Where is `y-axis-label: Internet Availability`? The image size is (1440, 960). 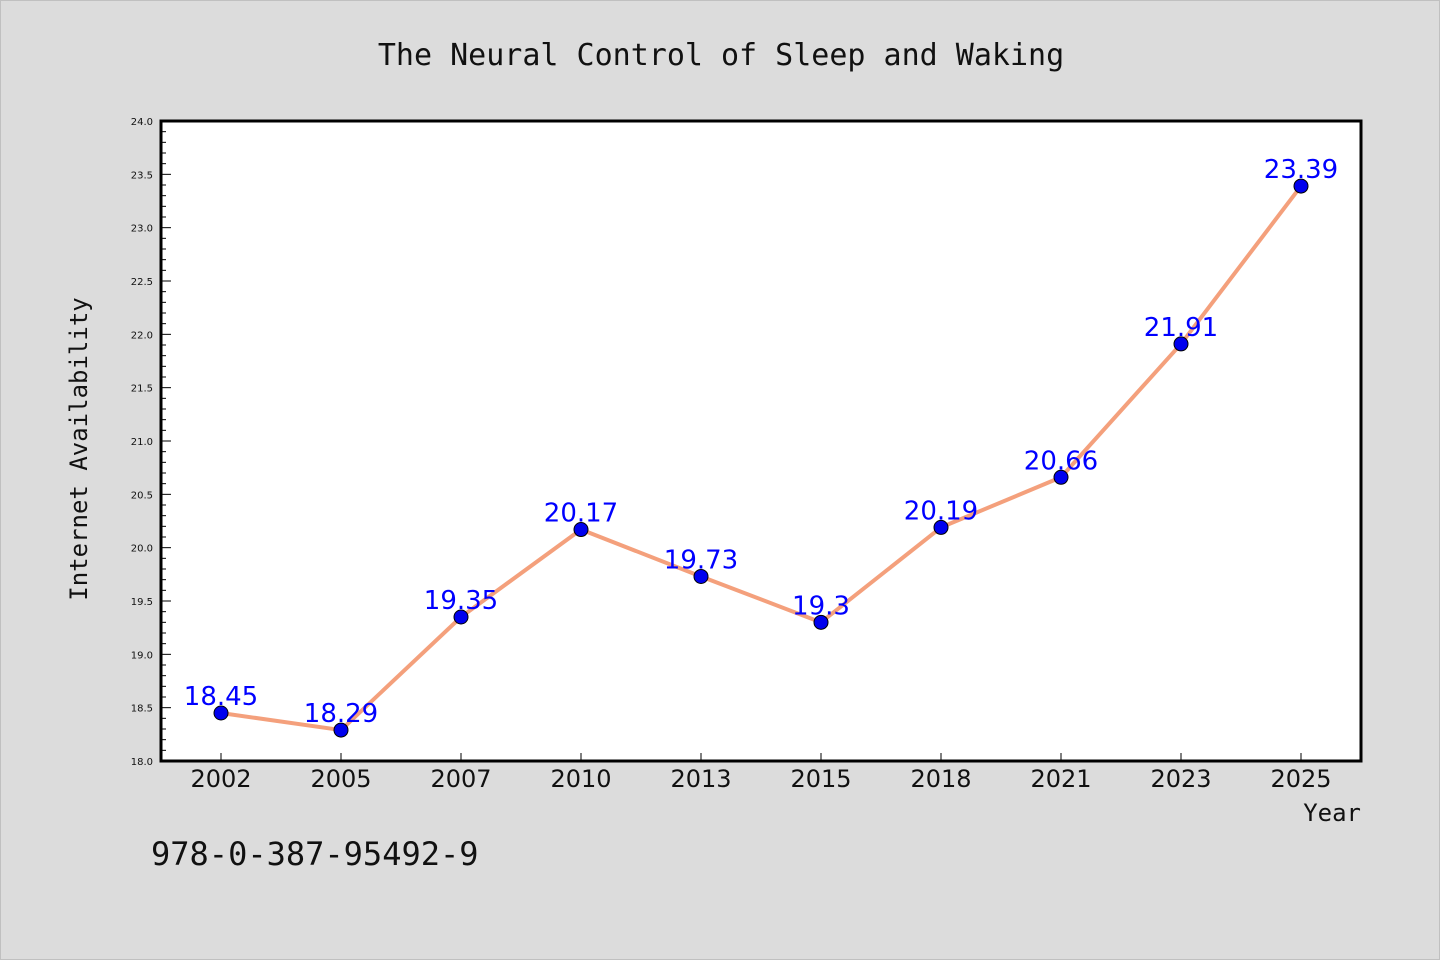 y-axis-label: Internet Availability is located at coordinates (79, 448).